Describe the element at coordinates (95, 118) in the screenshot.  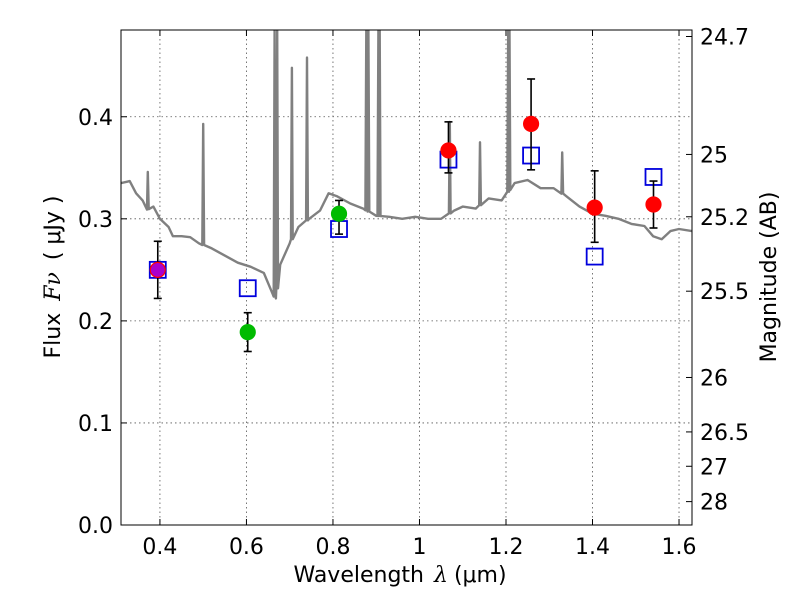
I see `y-tick-label: 0.4` at that location.